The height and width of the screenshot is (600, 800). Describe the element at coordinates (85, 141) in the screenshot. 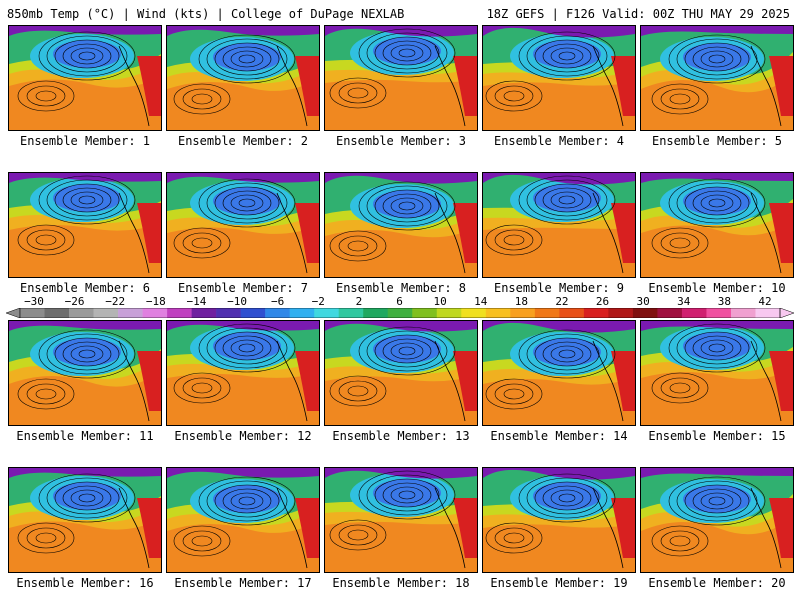

I see `ensemble-member-label: Ensemble Member: 1` at that location.